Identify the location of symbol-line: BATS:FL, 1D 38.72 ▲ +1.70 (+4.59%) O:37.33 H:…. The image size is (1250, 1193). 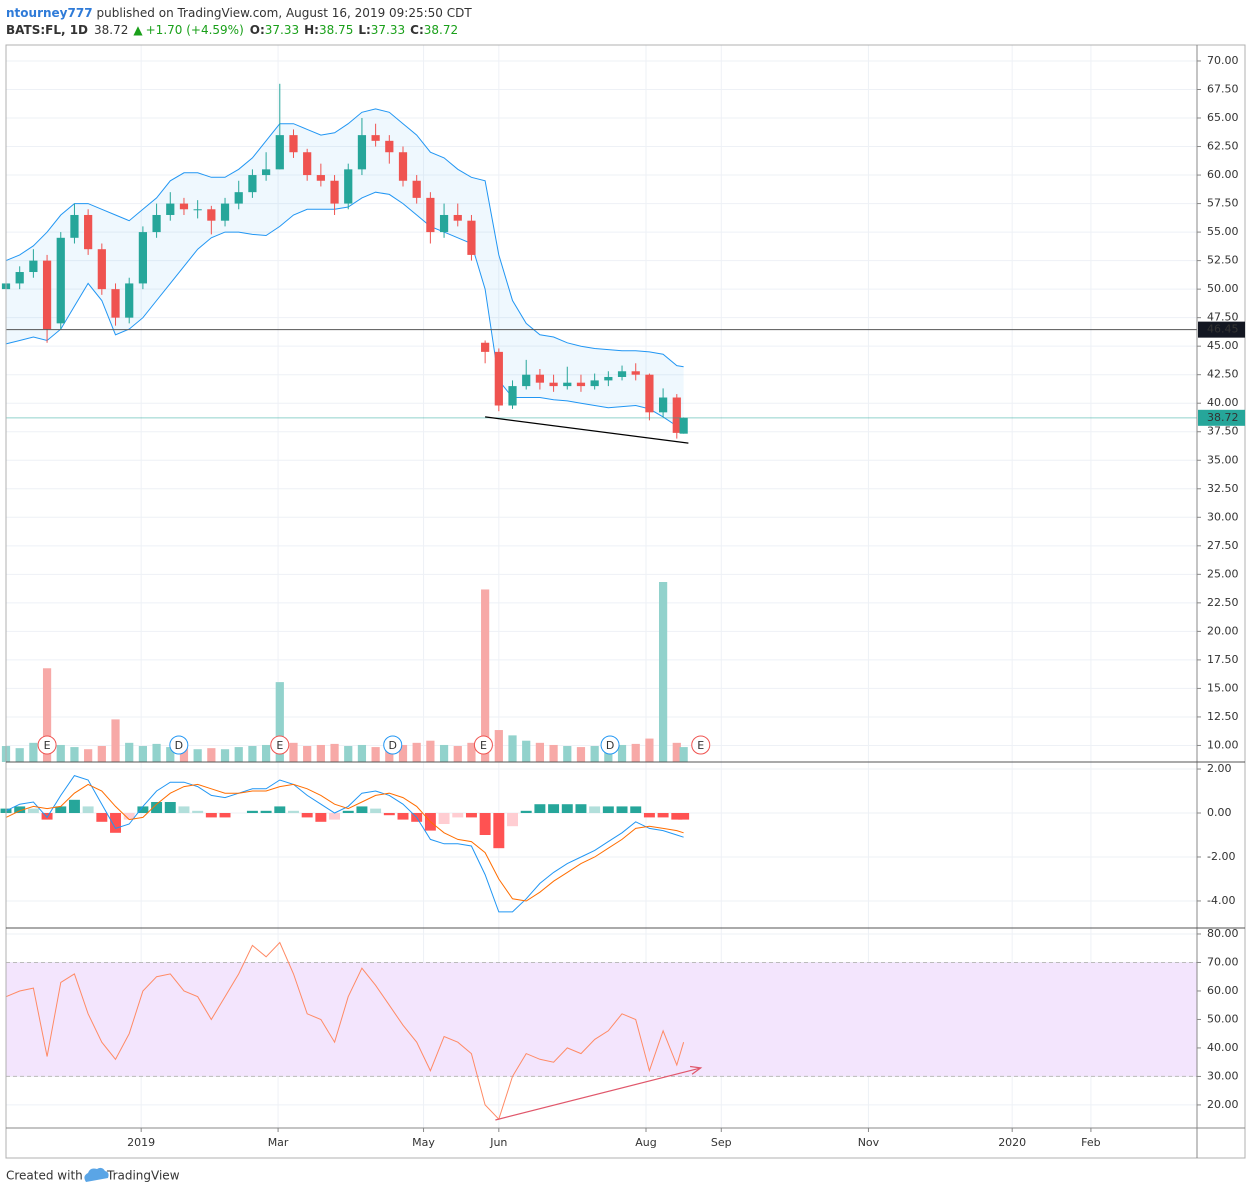
(232, 30).